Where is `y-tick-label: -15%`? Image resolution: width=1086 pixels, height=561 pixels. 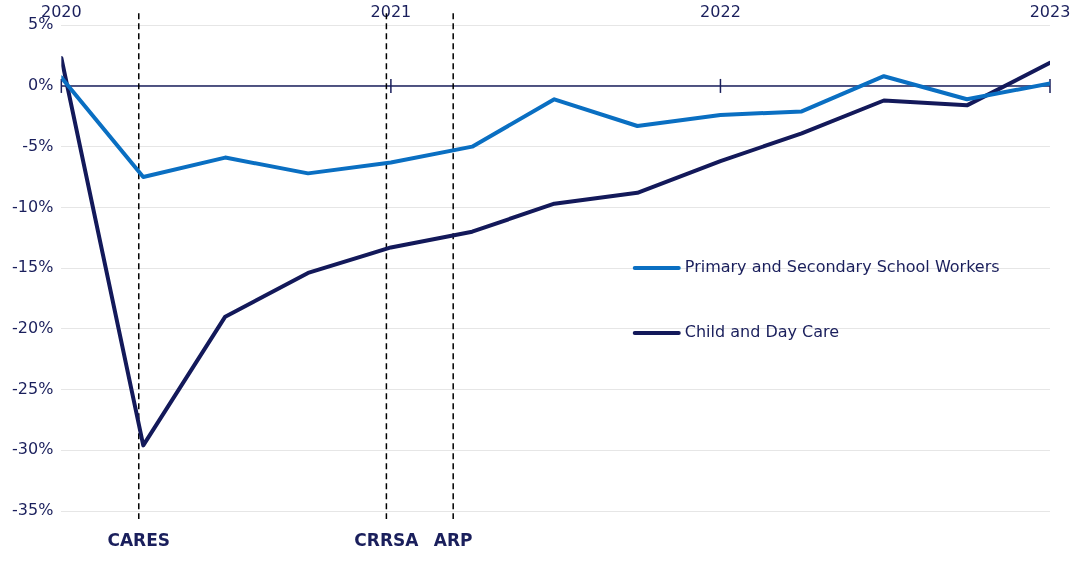 y-tick-label: -15% is located at coordinates (32, 267).